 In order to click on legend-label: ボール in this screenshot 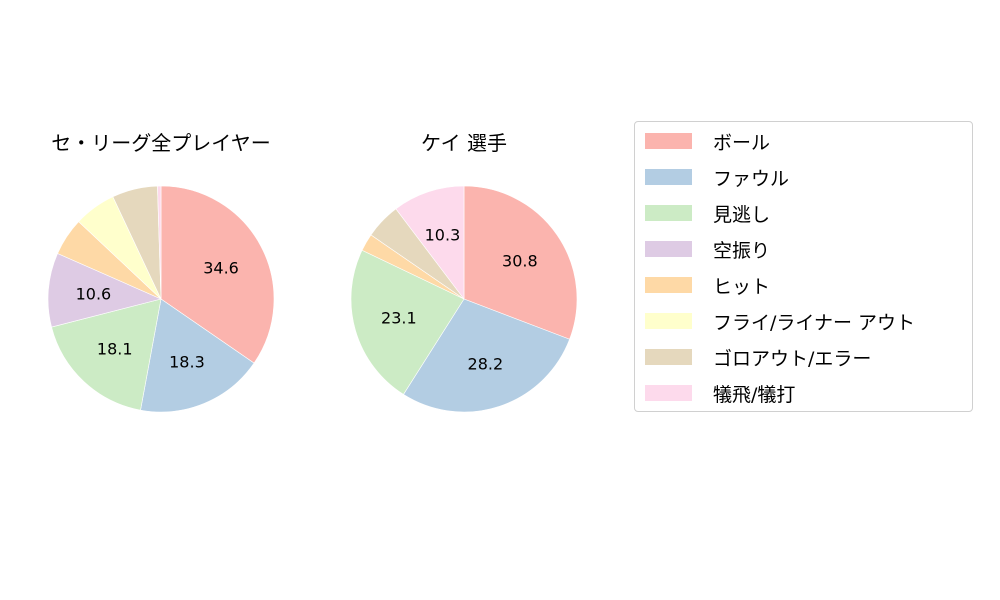, I will do `click(742, 142)`.